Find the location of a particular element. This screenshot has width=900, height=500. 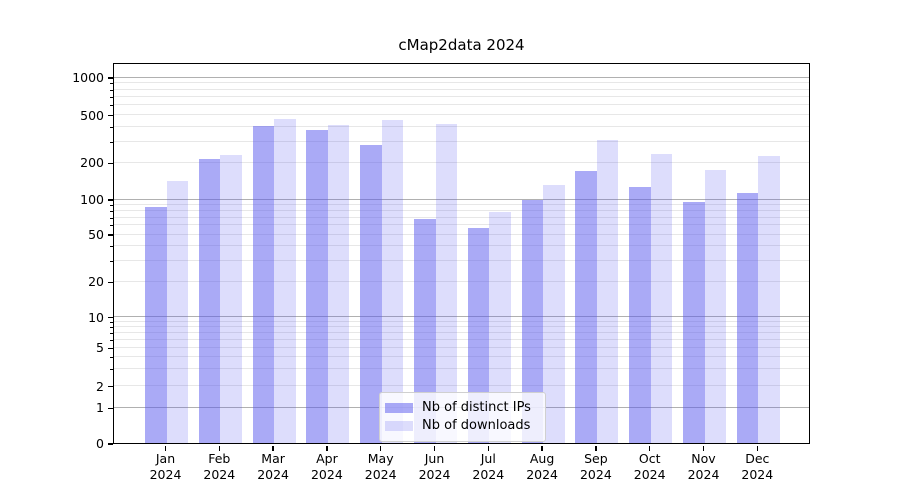

x-tick-label-jun: Jun 2024 is located at coordinates (435, 467).